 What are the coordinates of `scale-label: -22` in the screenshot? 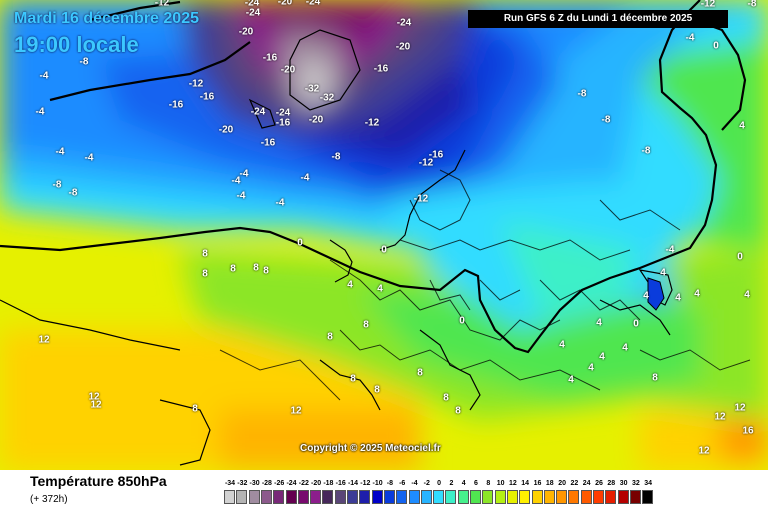 It's located at (303, 483).